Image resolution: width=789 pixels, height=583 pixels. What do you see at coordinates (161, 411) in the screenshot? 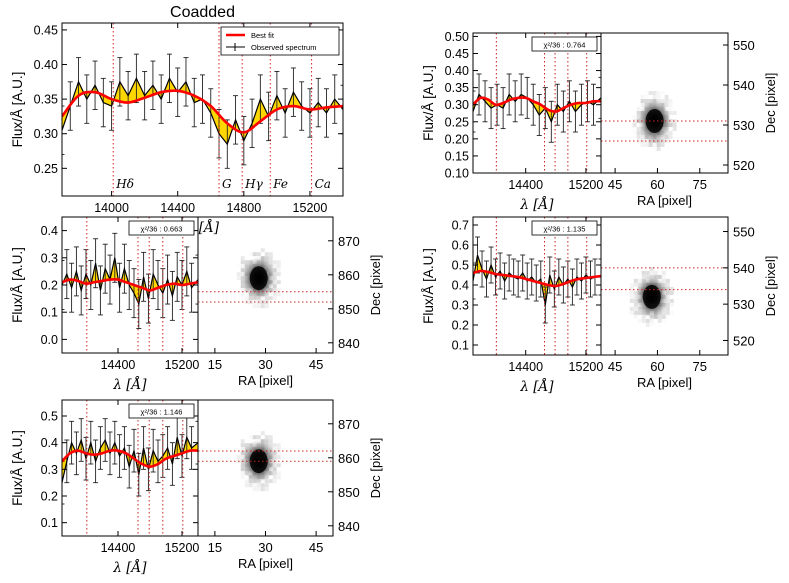
I see `chi2-box` at bounding box center [161, 411].